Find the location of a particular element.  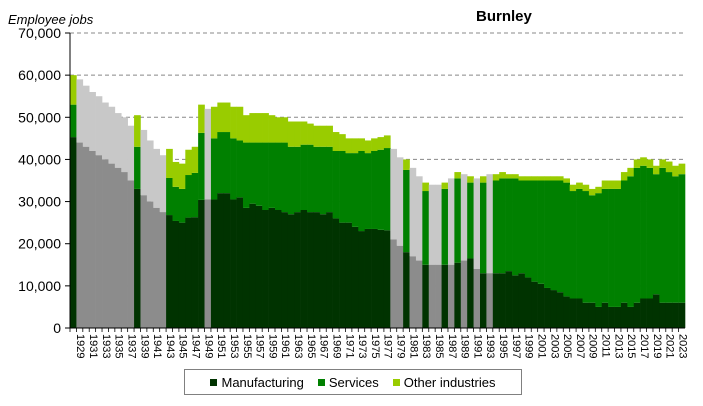

bar-1938 is located at coordinates (131, 226).